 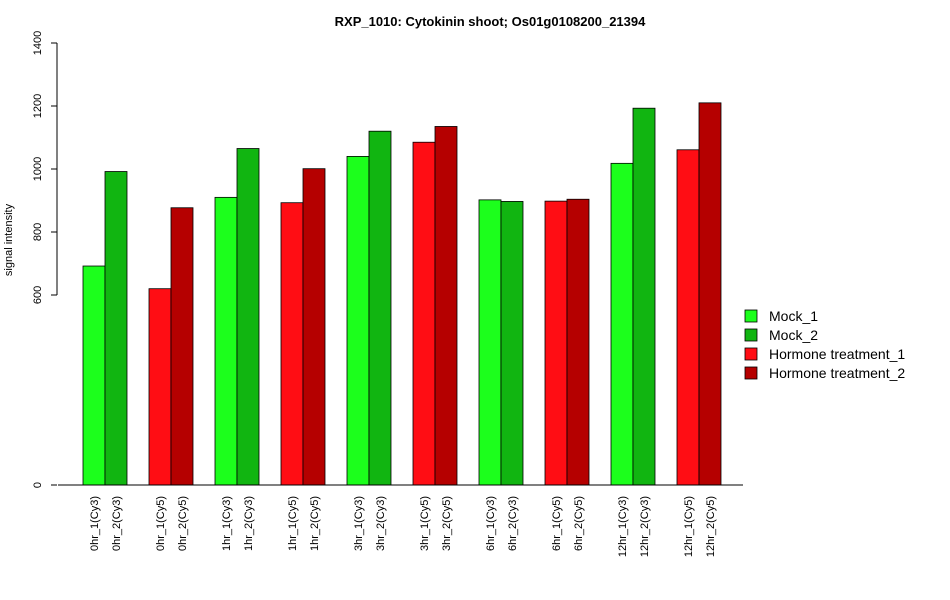 What do you see at coordinates (425, 523) in the screenshot?
I see `x-tick-label: 3hr_1(Cy5)` at bounding box center [425, 523].